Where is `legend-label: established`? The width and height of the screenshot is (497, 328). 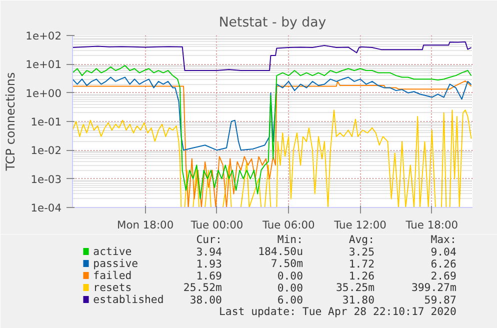 legend-label: established is located at coordinates (128, 299).